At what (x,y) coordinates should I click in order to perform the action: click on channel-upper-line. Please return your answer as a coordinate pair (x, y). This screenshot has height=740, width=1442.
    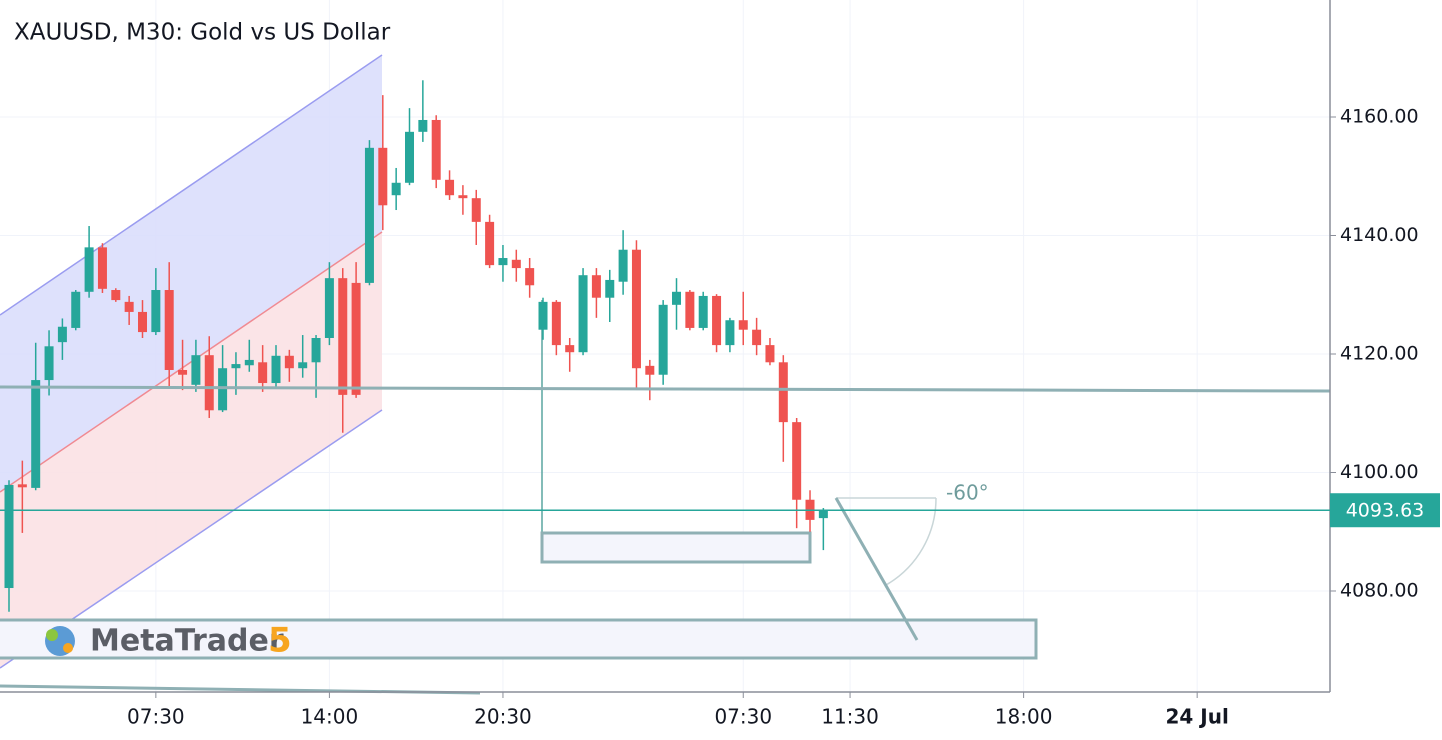
    Looking at the image, I should click on (191, 185).